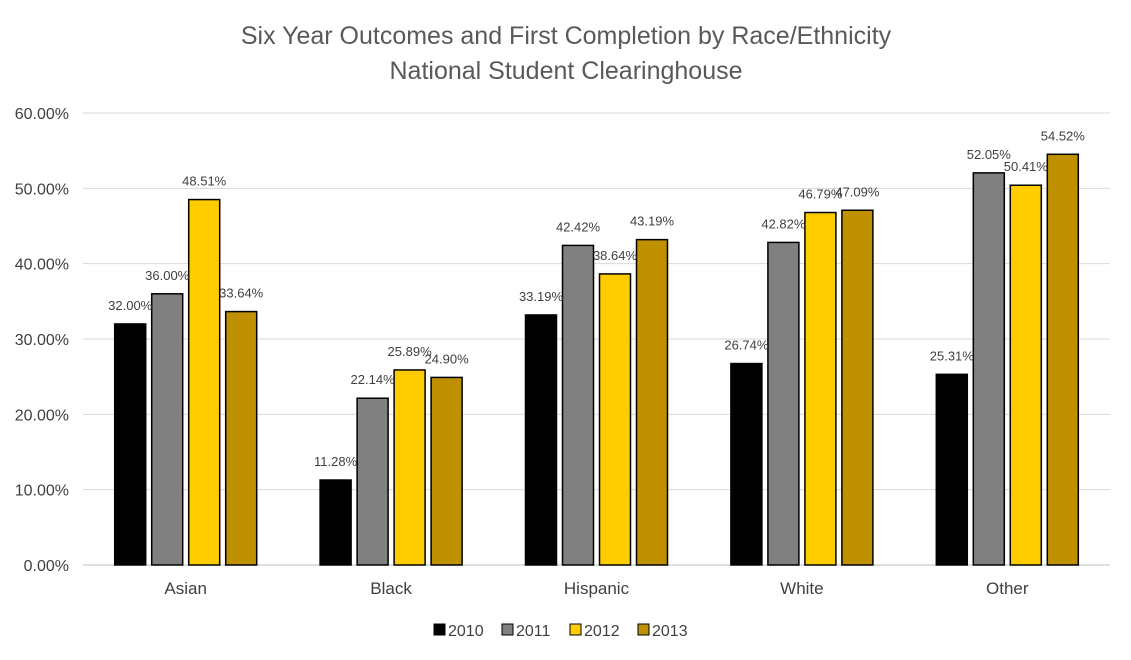  Describe the element at coordinates (241, 438) in the screenshot. I see `bar-asian-2013` at that location.